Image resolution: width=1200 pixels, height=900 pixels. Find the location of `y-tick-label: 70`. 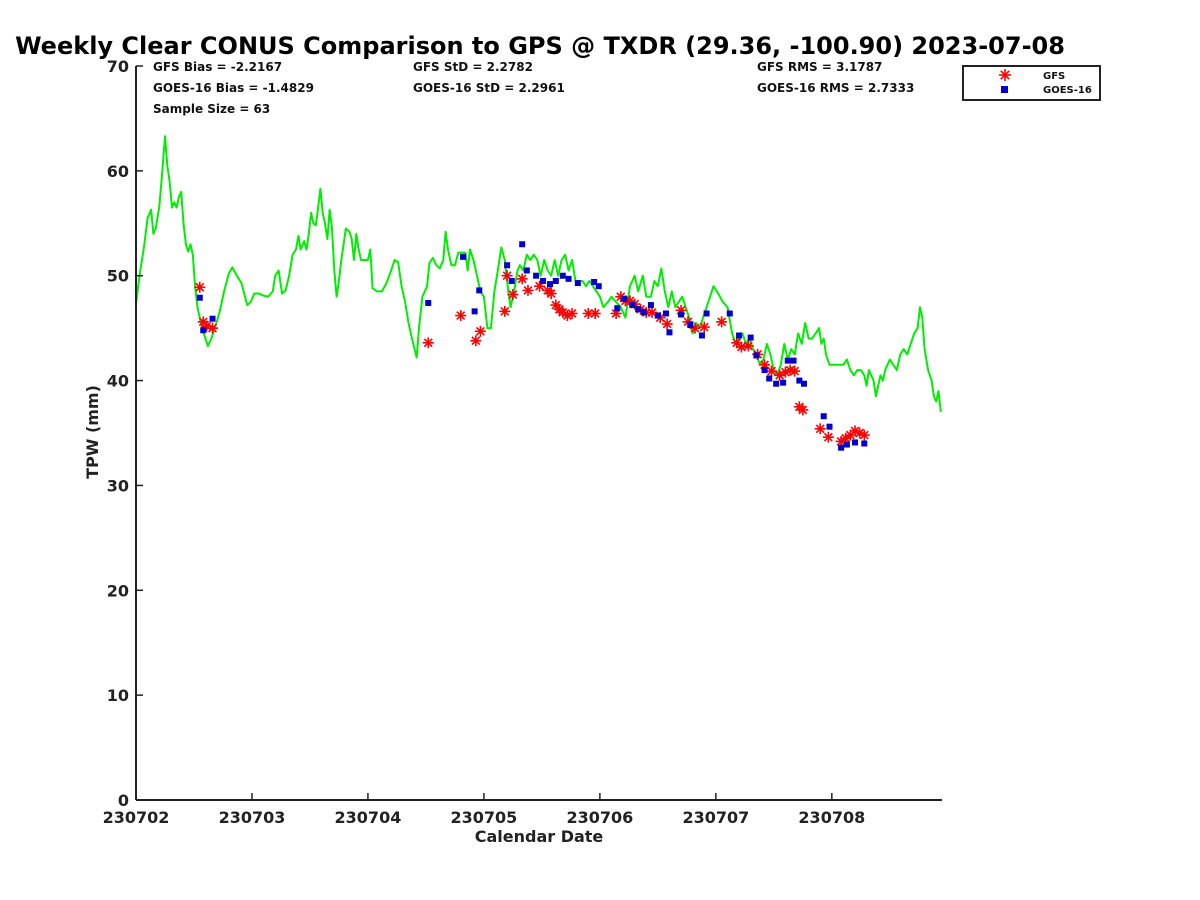

y-tick-label: 70 is located at coordinates (118, 66).